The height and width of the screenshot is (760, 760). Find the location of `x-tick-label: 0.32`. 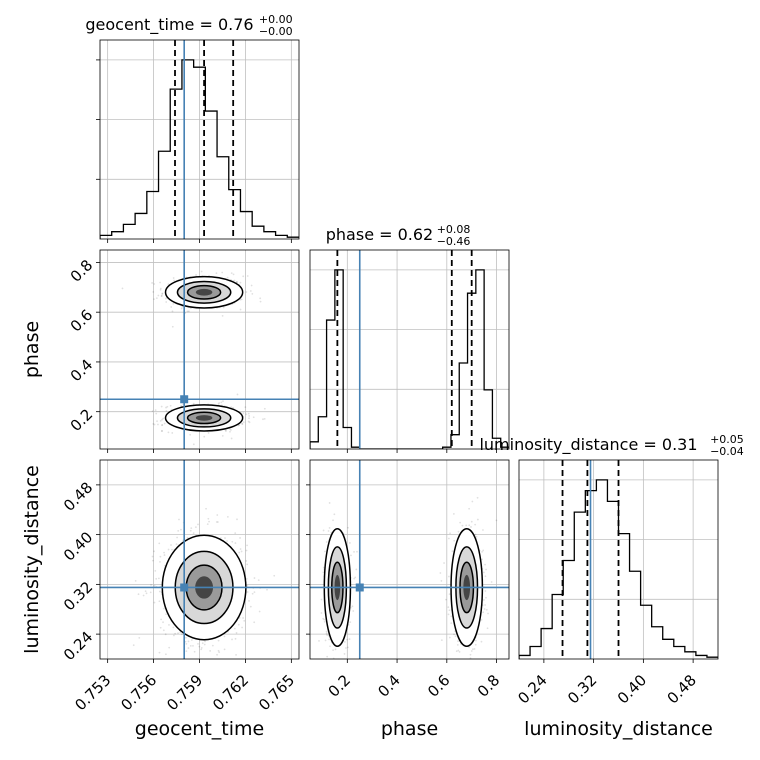

x-tick-label: 0.32 is located at coordinates (582, 689).